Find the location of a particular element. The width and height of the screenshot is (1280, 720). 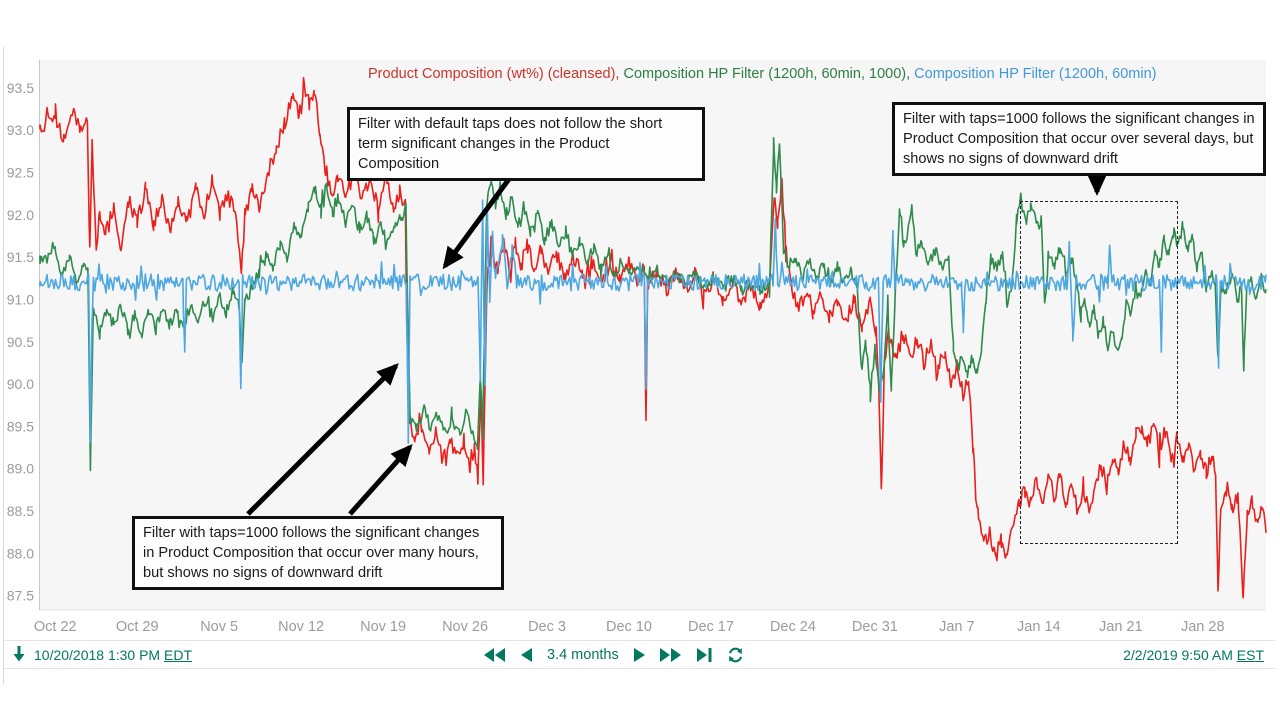

x-tick-label: Oct 29 is located at coordinates (137, 627).